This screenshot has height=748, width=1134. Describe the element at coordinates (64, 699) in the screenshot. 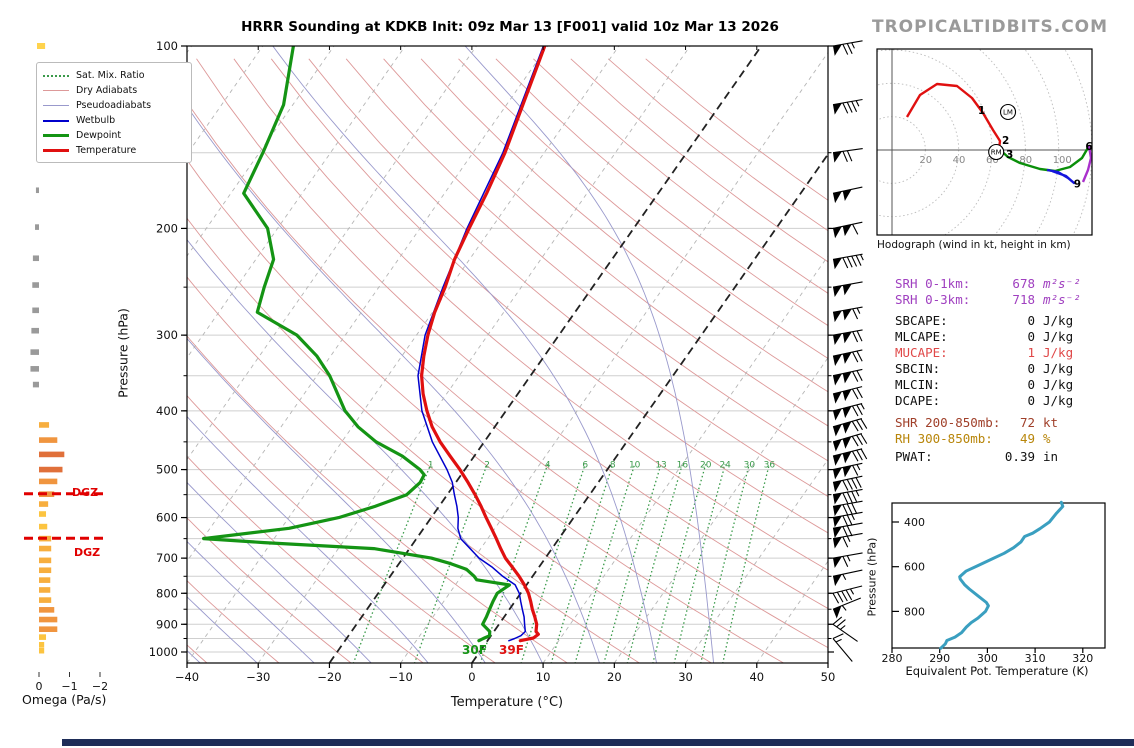

I see `omega-axis-label: Omega (Pa/s)` at that location.